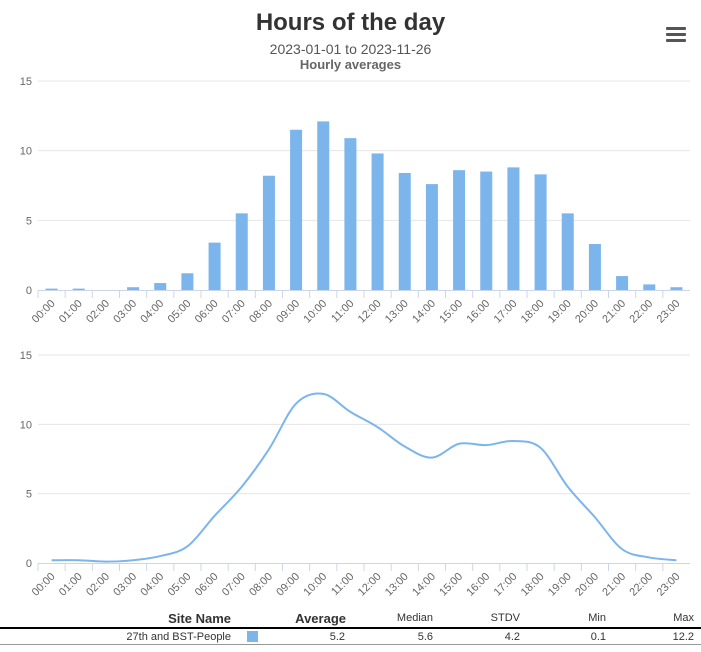 The image size is (701, 652). I want to click on bar-10:00, so click(323, 205).